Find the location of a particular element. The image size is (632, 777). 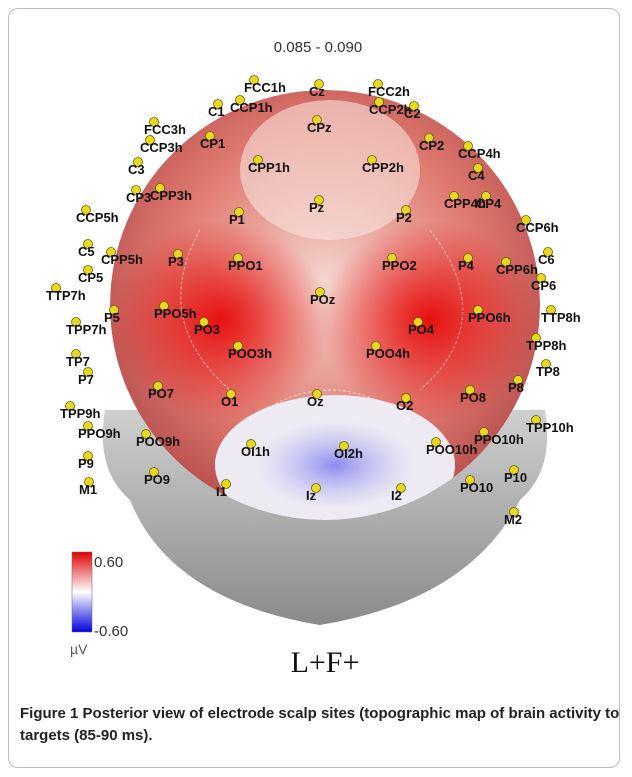

electrode-label: OI1h is located at coordinates (255, 451).